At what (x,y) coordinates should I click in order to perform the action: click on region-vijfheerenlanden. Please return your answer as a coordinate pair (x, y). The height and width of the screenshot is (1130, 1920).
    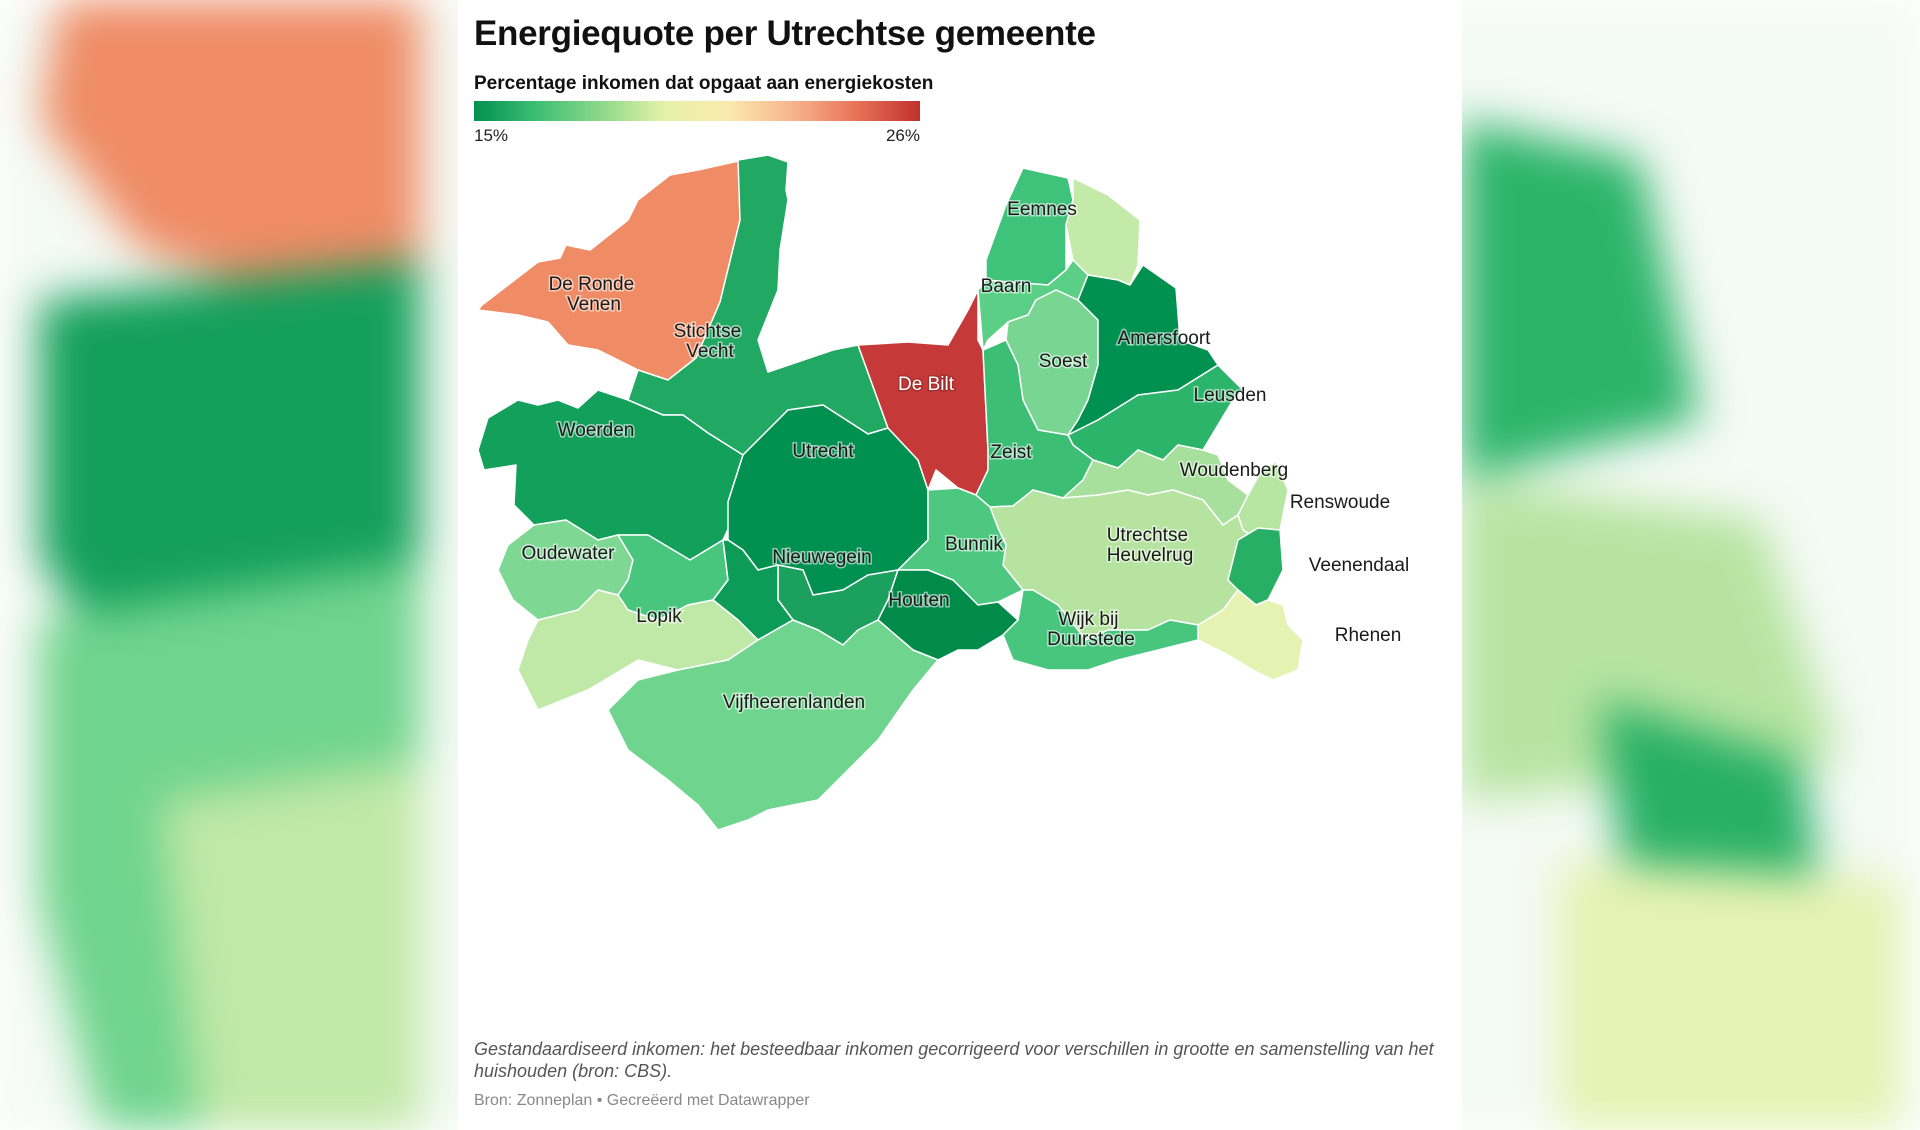
    Looking at the image, I should click on (773, 725).